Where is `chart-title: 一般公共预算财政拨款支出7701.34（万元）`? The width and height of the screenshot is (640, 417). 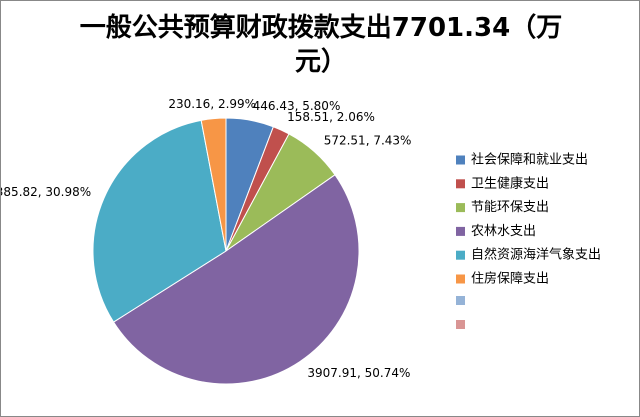
chart-title: 一般公共预算财政拨款支出7701.34（万元） is located at coordinates (321, 45).